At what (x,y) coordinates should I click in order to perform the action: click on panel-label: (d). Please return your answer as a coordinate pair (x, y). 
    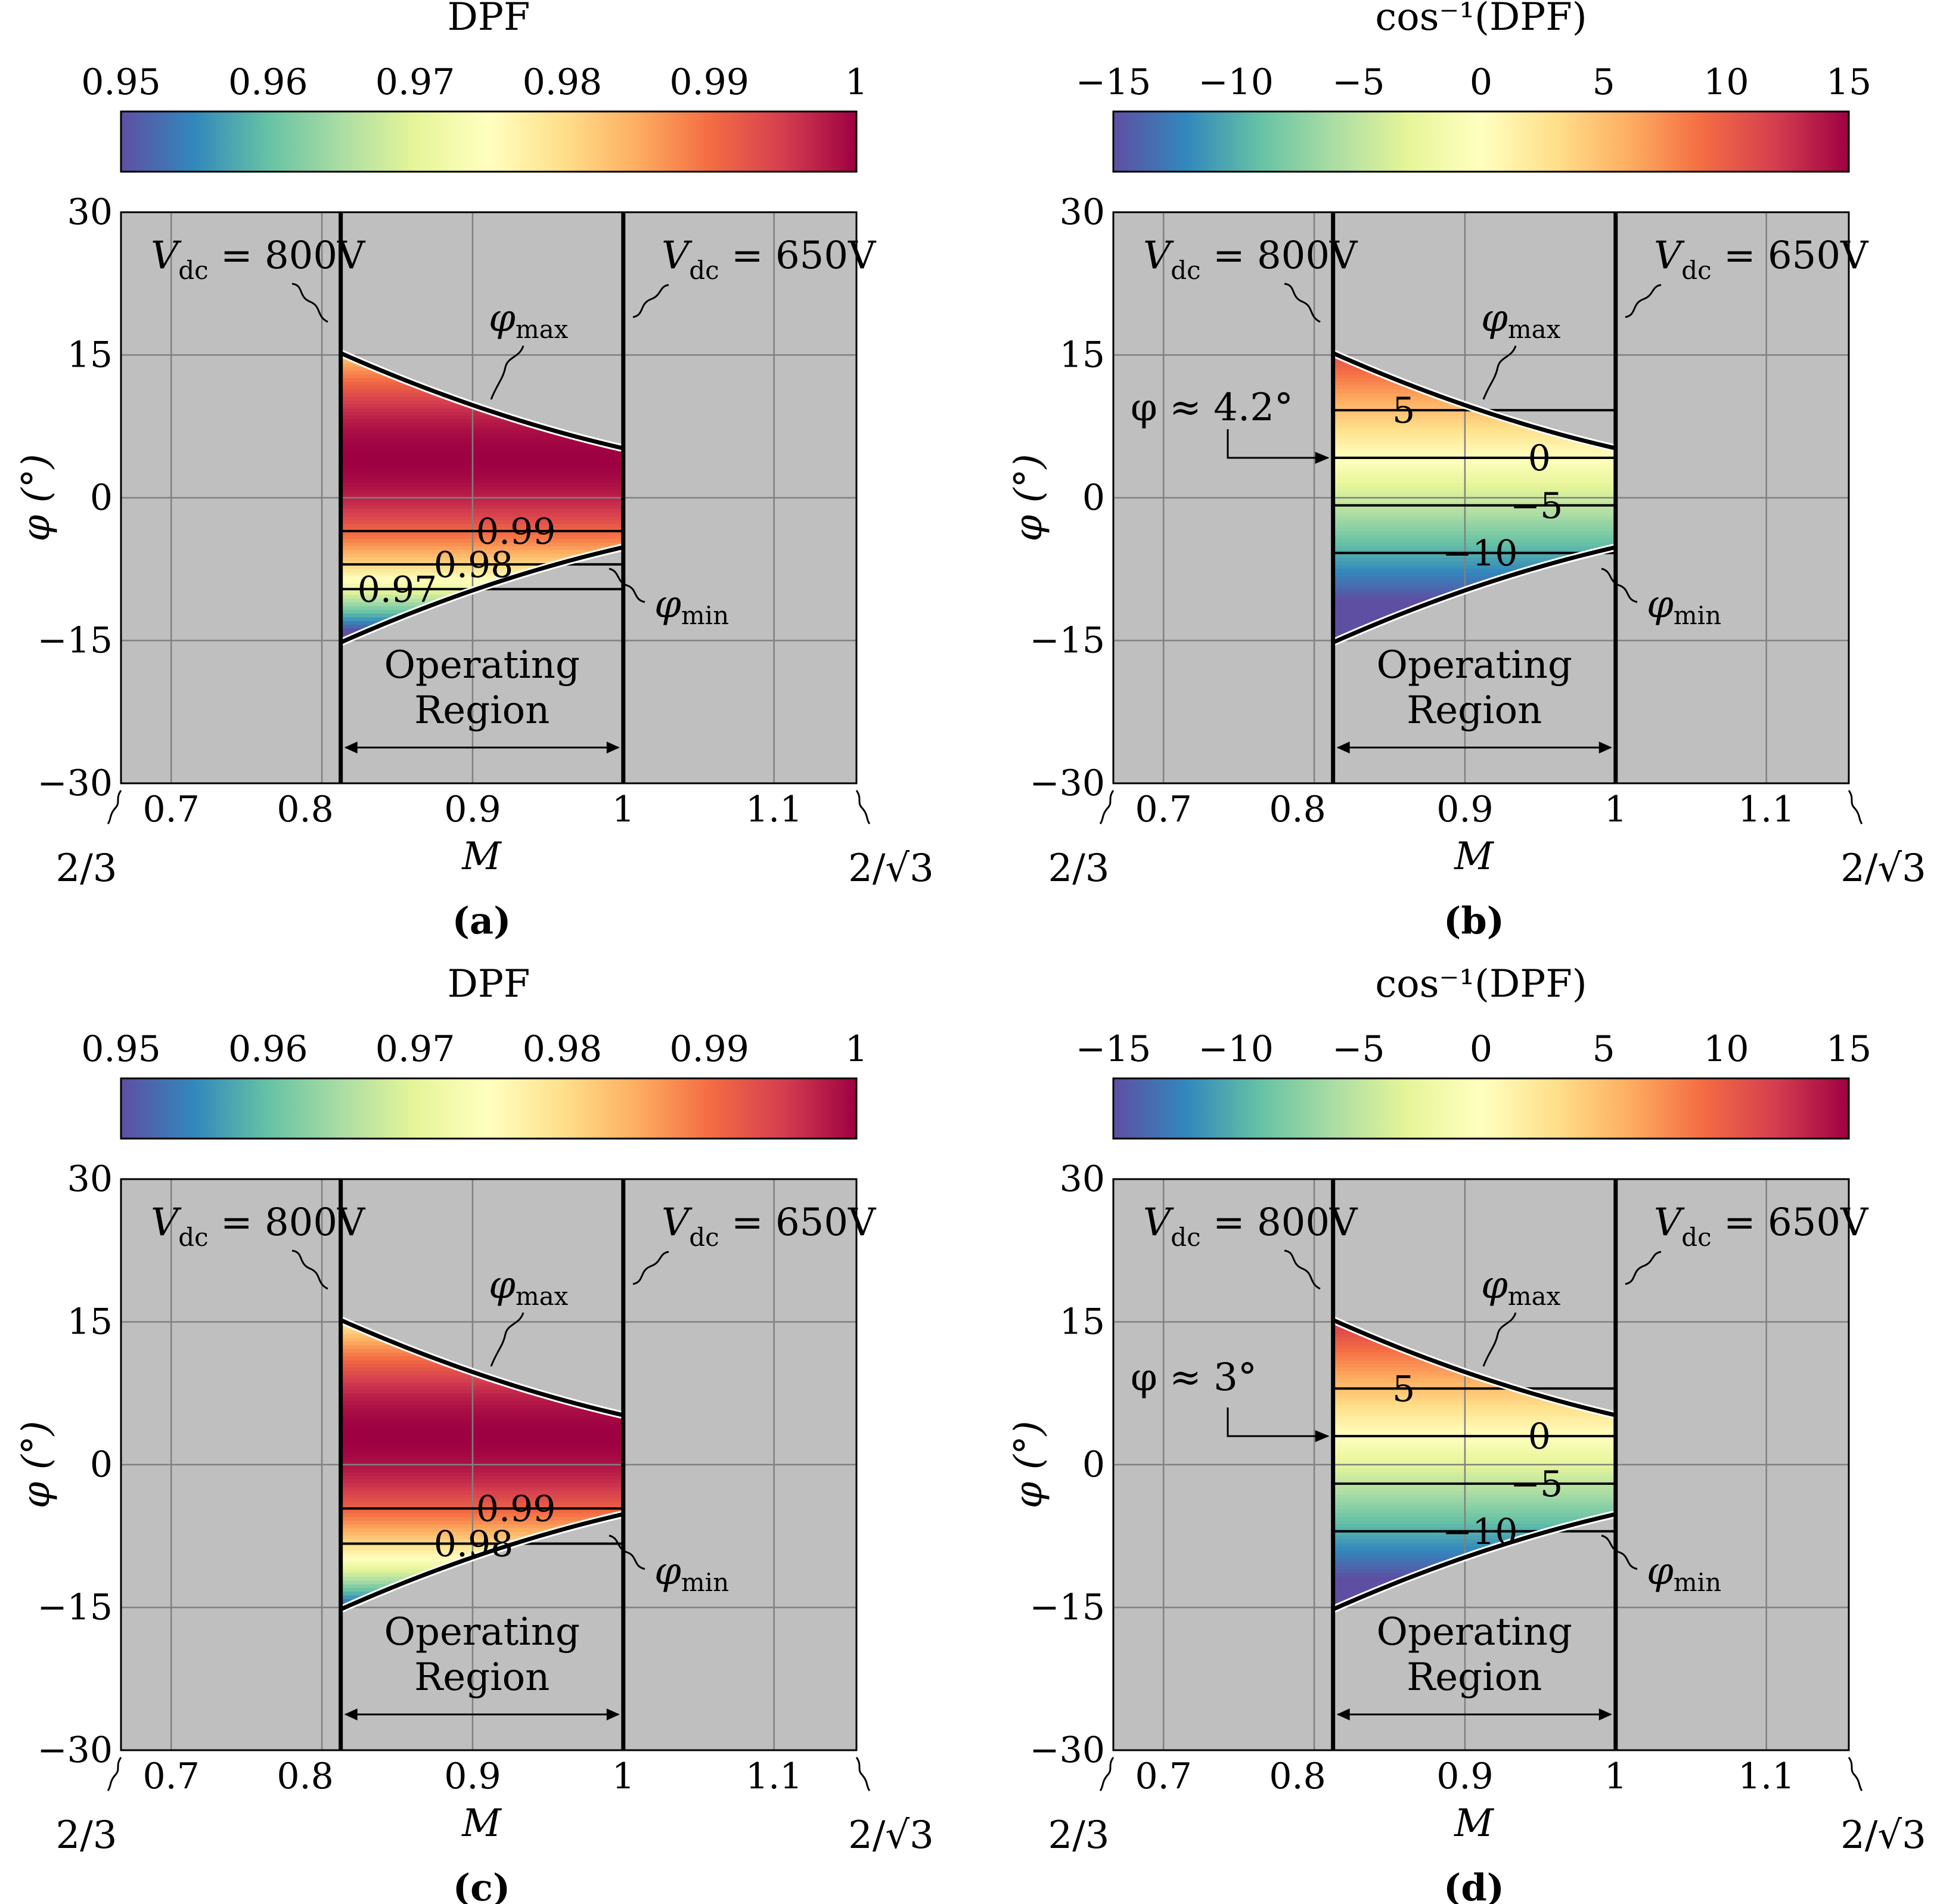
    Looking at the image, I should click on (1474, 1885).